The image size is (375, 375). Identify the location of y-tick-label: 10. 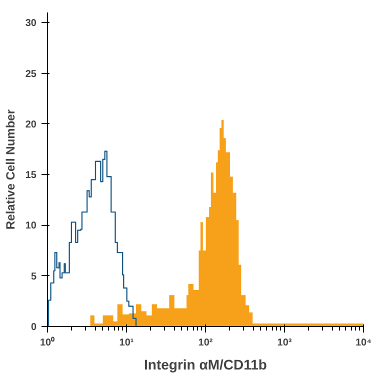
(31, 226).